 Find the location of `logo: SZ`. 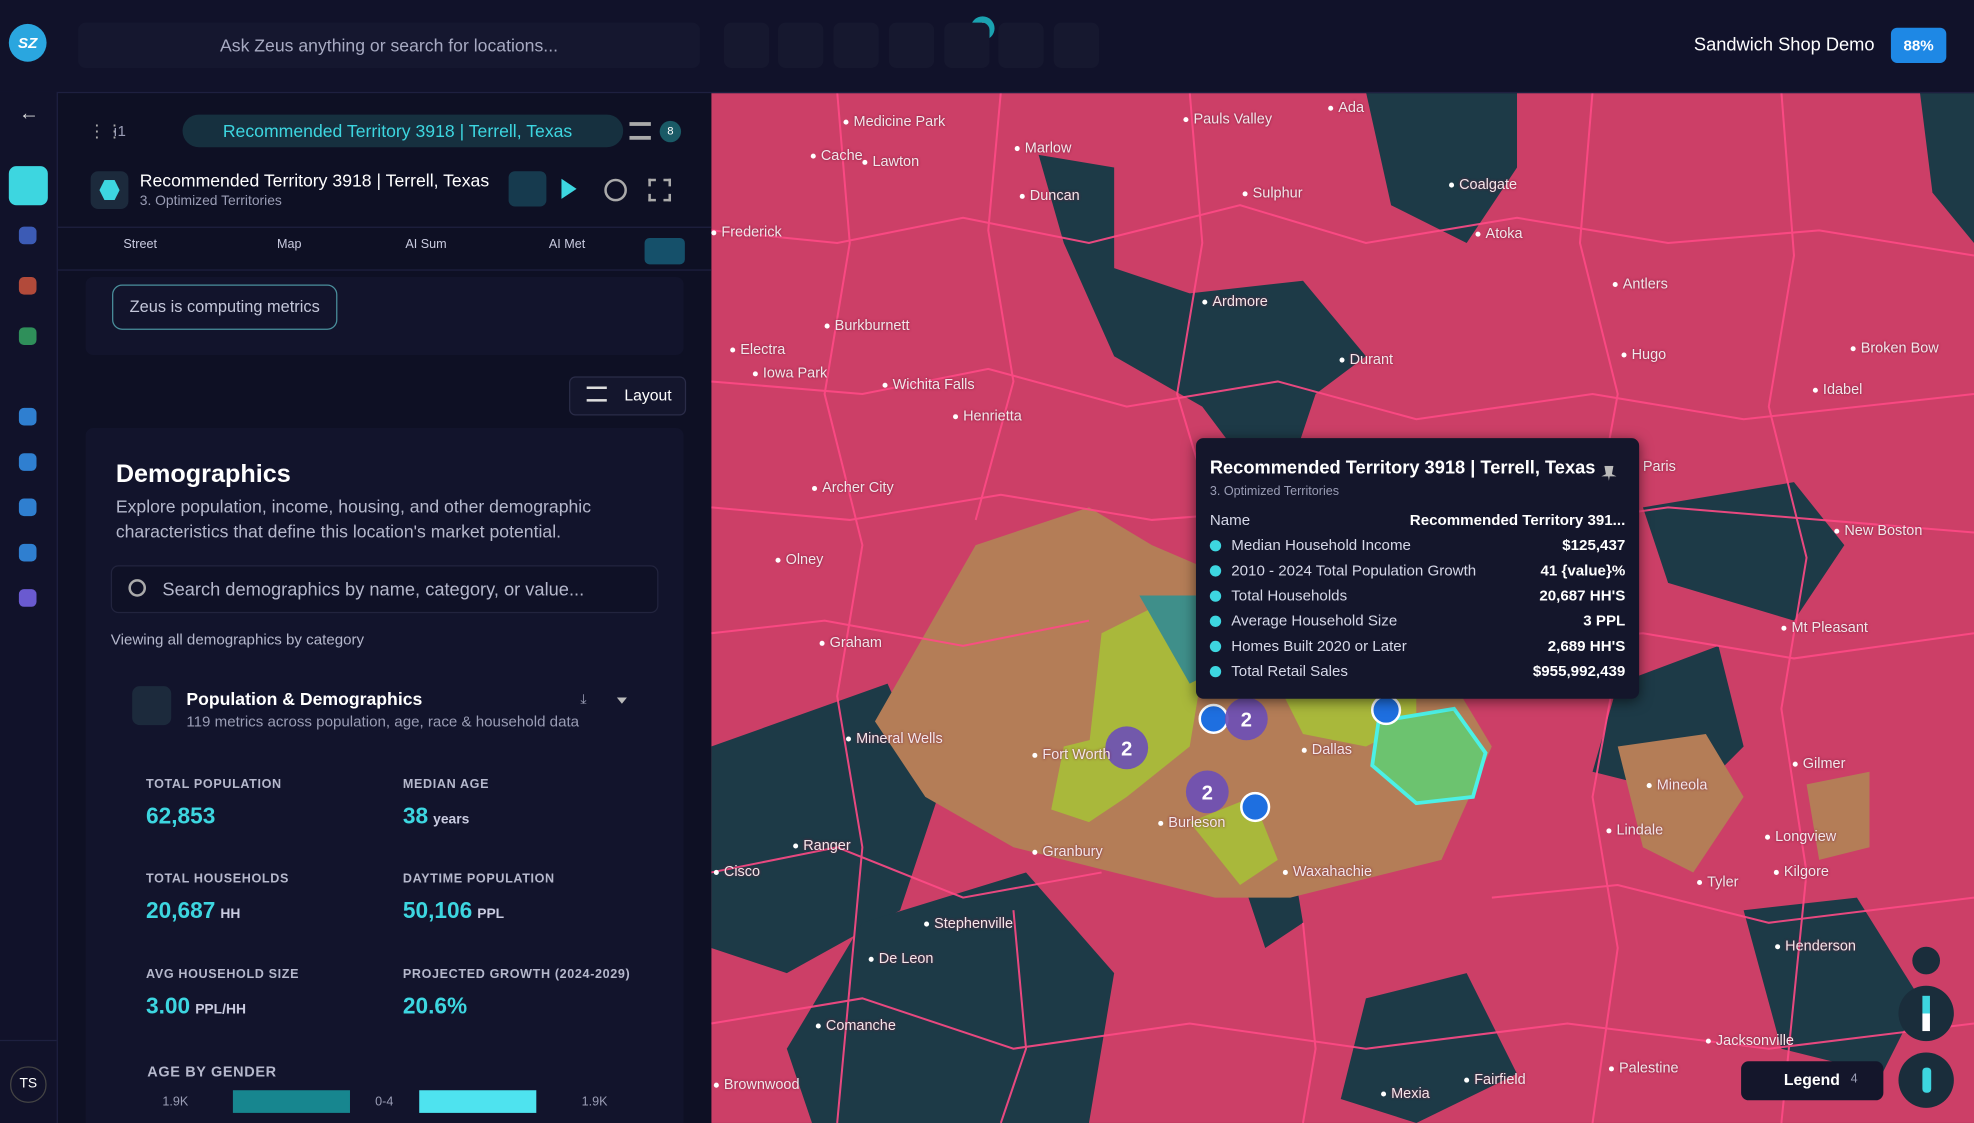

logo: SZ is located at coordinates (27, 42).